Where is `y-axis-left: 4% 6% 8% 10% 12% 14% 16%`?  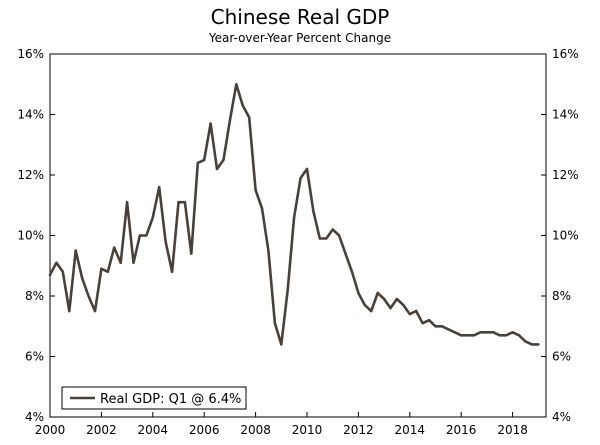 y-axis-left: 4% 6% 8% 10% 12% 14% 16% is located at coordinates (36, 235).